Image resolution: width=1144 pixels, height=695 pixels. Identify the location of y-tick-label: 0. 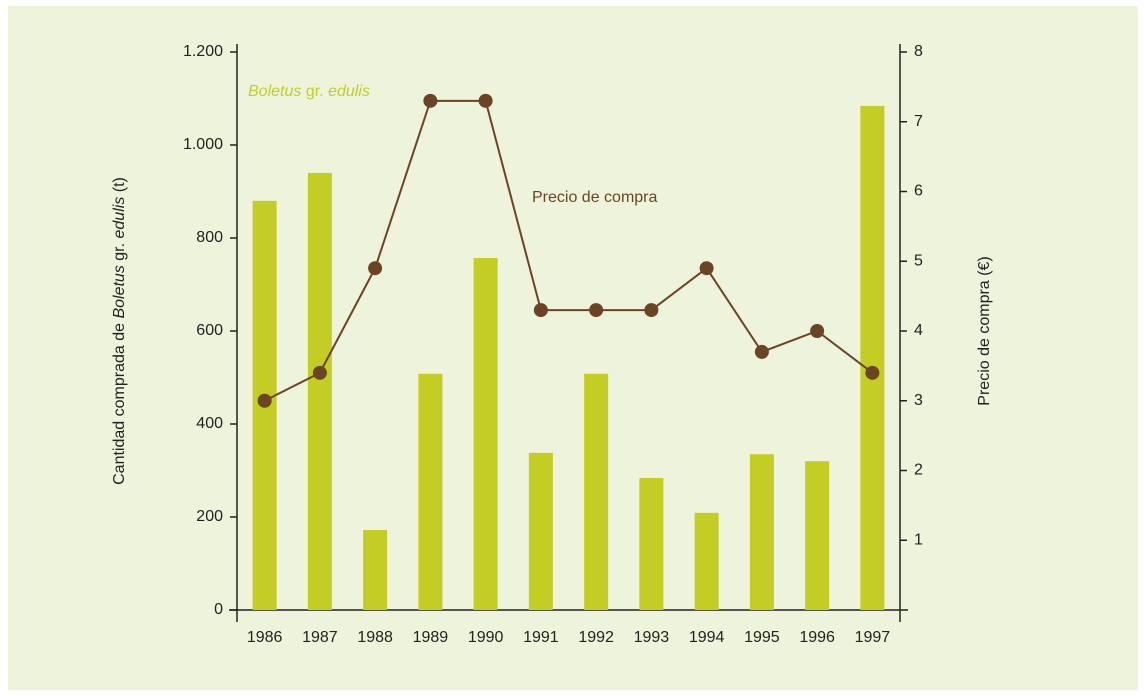
(218, 609).